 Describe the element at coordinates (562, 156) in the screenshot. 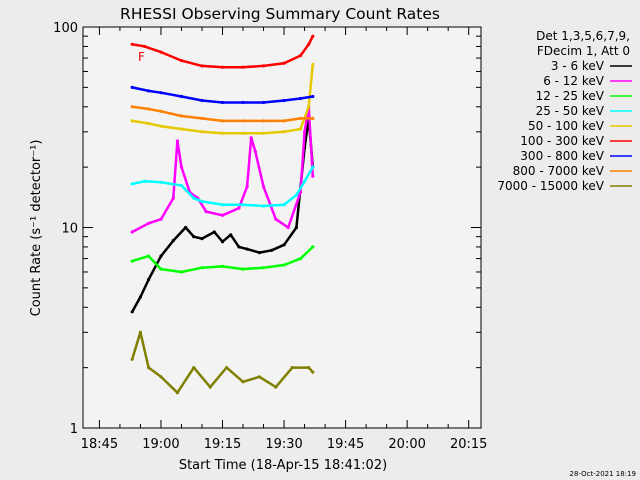

I see `legend-entry-label: 300 - 800 keV` at that location.